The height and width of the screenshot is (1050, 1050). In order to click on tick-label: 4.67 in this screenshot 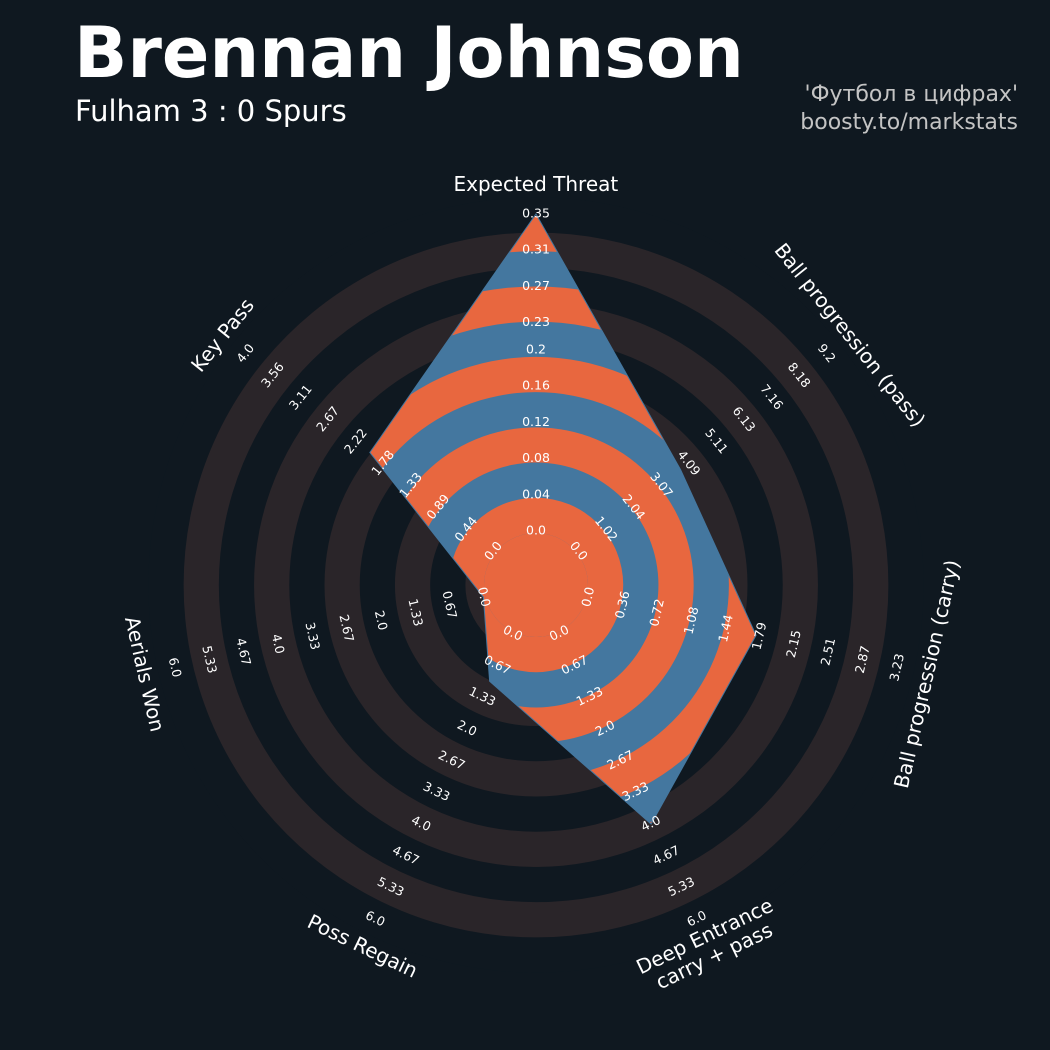, I will do `click(243, 651)`.